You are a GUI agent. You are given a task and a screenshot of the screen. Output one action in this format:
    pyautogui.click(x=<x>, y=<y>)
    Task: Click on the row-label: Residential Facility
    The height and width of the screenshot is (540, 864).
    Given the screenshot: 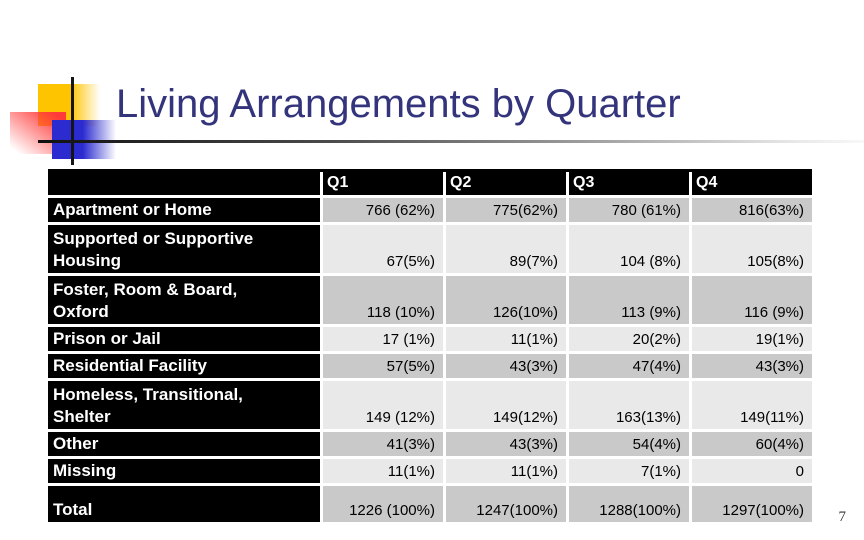 What is the action you would take?
    pyautogui.click(x=184, y=366)
    